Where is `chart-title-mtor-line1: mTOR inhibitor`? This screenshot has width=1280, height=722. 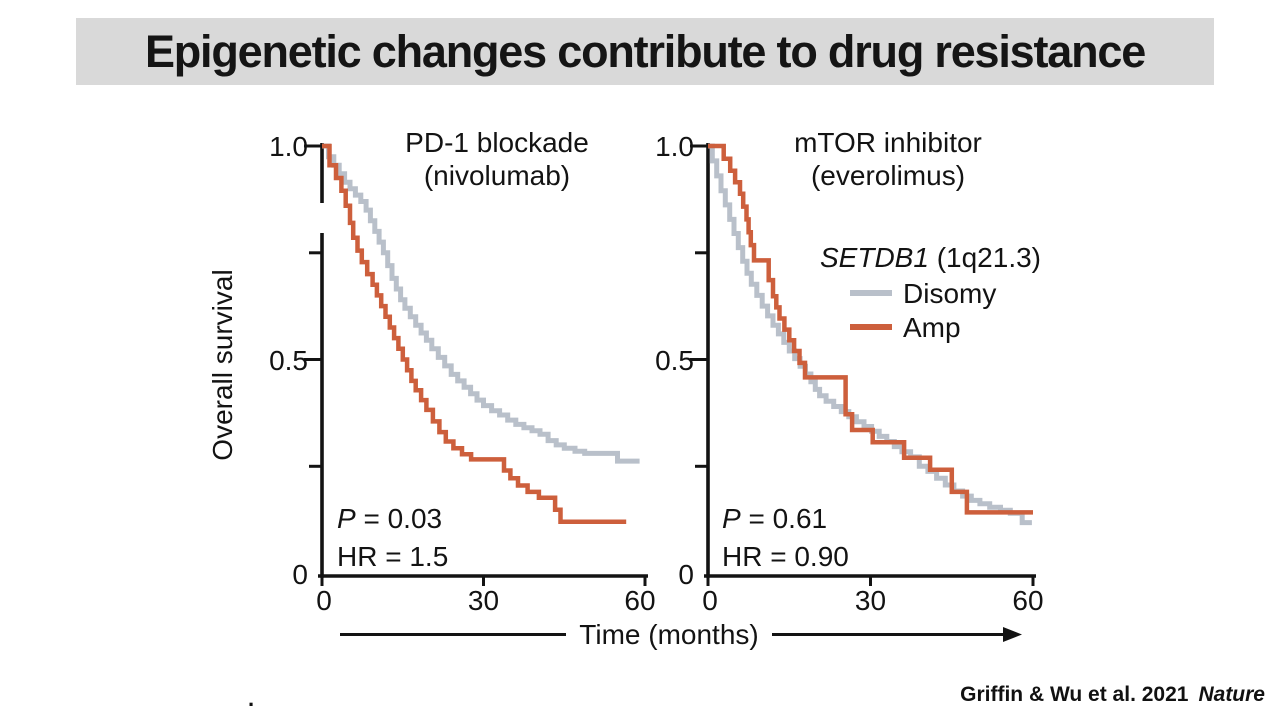
chart-title-mtor-line1: mTOR inhibitor is located at coordinates (888, 142).